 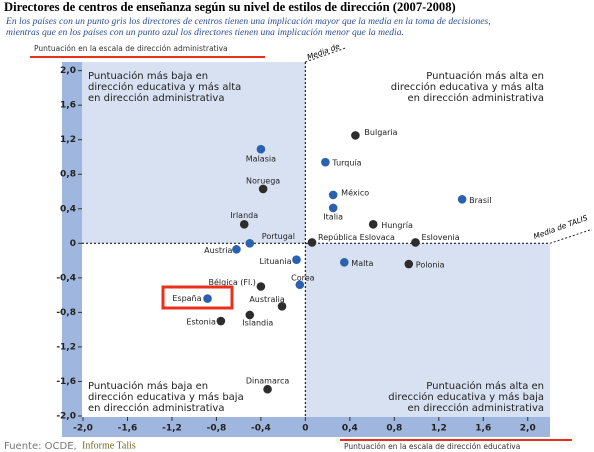 I want to click on point-label: Turquía, so click(x=346, y=163).